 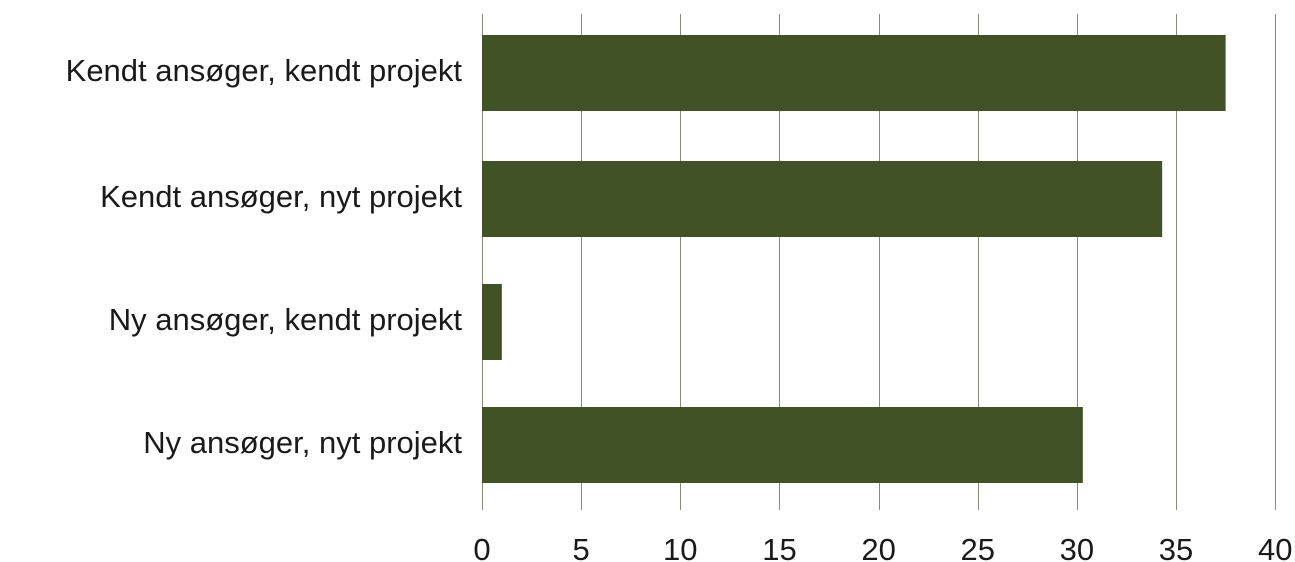 What do you see at coordinates (978, 547) in the screenshot?
I see `x-tick-label: 25` at bounding box center [978, 547].